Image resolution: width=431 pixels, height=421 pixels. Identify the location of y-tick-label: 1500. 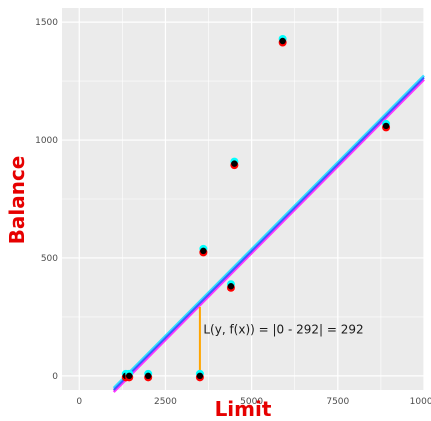
(46, 23).